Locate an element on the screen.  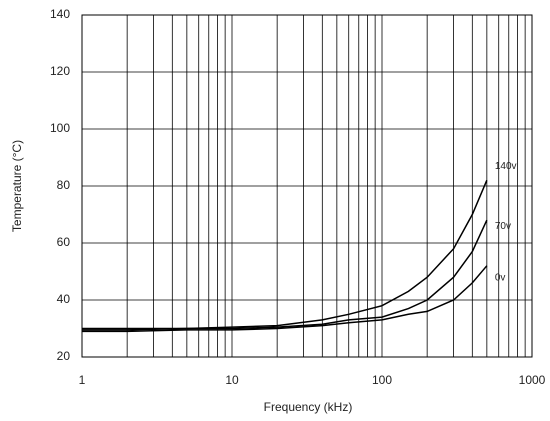
y-tick-label: 40 is located at coordinates (64, 299).